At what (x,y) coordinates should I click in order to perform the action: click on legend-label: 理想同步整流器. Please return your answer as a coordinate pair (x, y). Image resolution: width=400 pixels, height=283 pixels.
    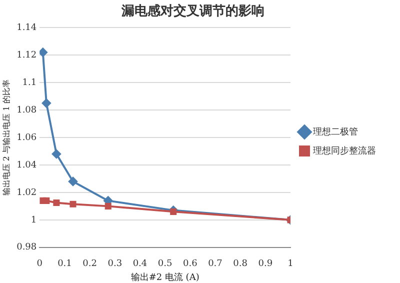
    Looking at the image, I should click on (344, 150).